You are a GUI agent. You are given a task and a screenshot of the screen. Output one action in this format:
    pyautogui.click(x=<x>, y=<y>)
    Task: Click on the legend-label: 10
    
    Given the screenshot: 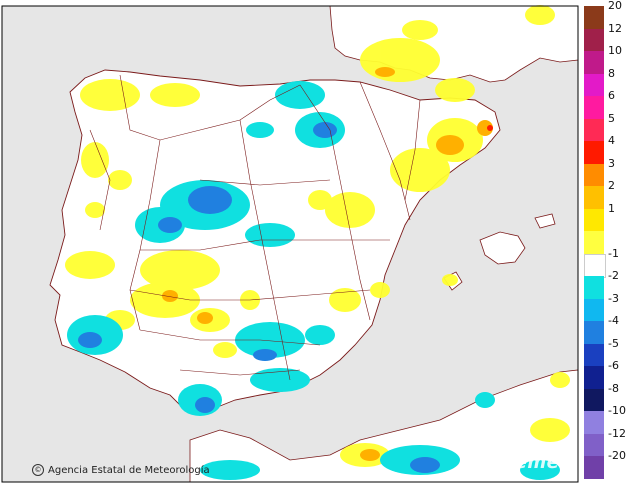 What is the action you would take?
    pyautogui.click(x=615, y=50)
    